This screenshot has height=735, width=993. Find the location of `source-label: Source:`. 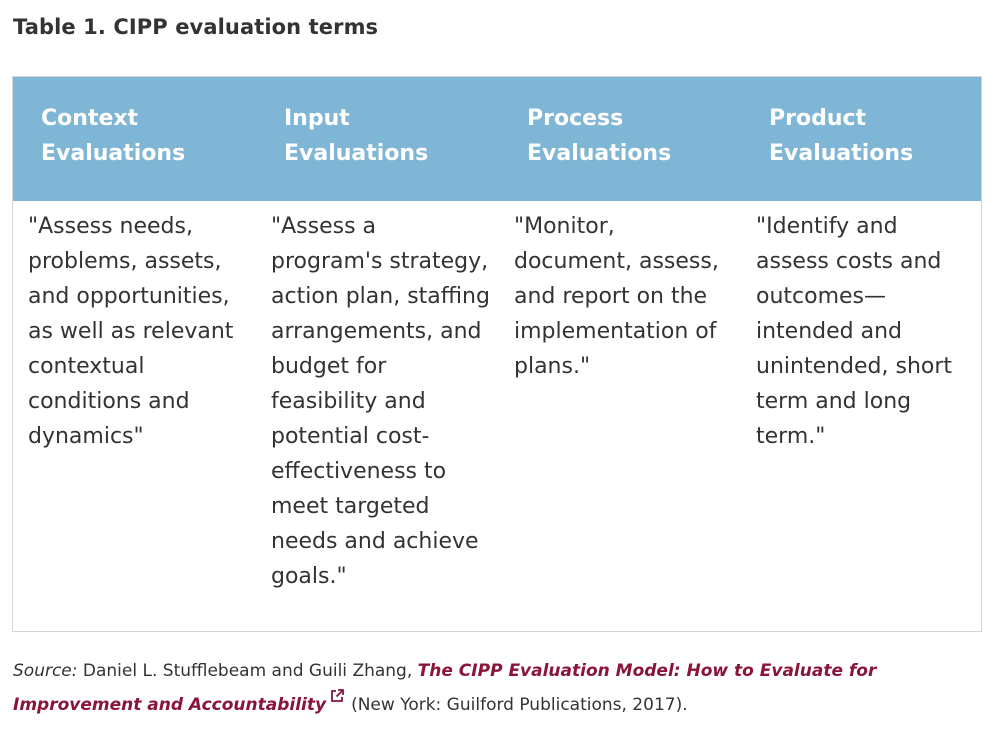

source-label: Source: is located at coordinates (45, 671).